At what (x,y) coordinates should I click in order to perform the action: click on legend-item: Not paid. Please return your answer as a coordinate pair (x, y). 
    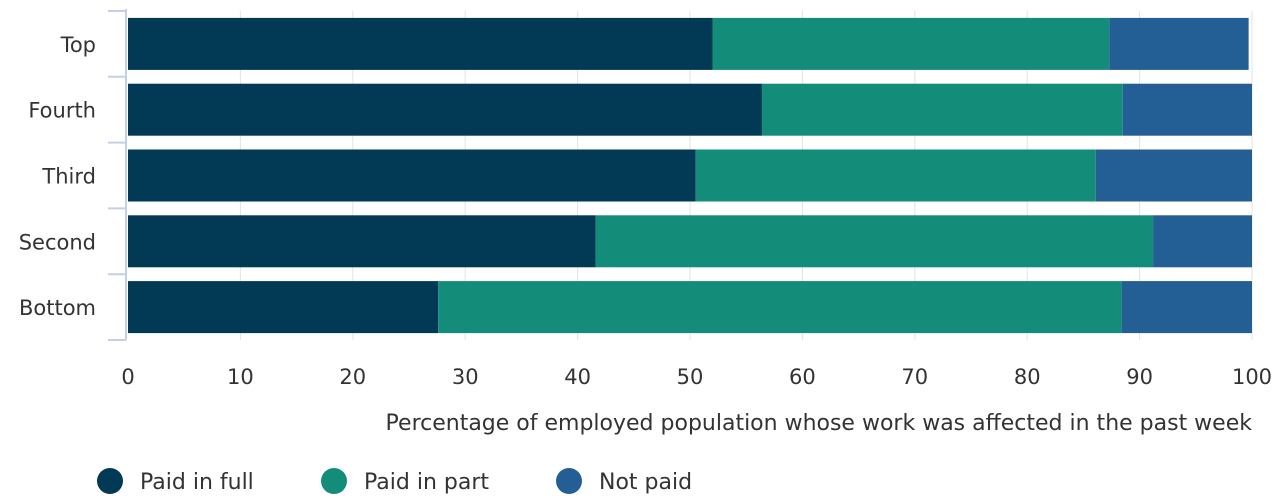
    Looking at the image, I should click on (624, 481).